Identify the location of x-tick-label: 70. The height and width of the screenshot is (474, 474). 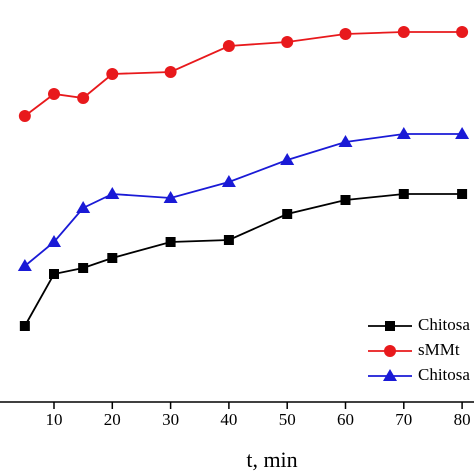
(403, 419).